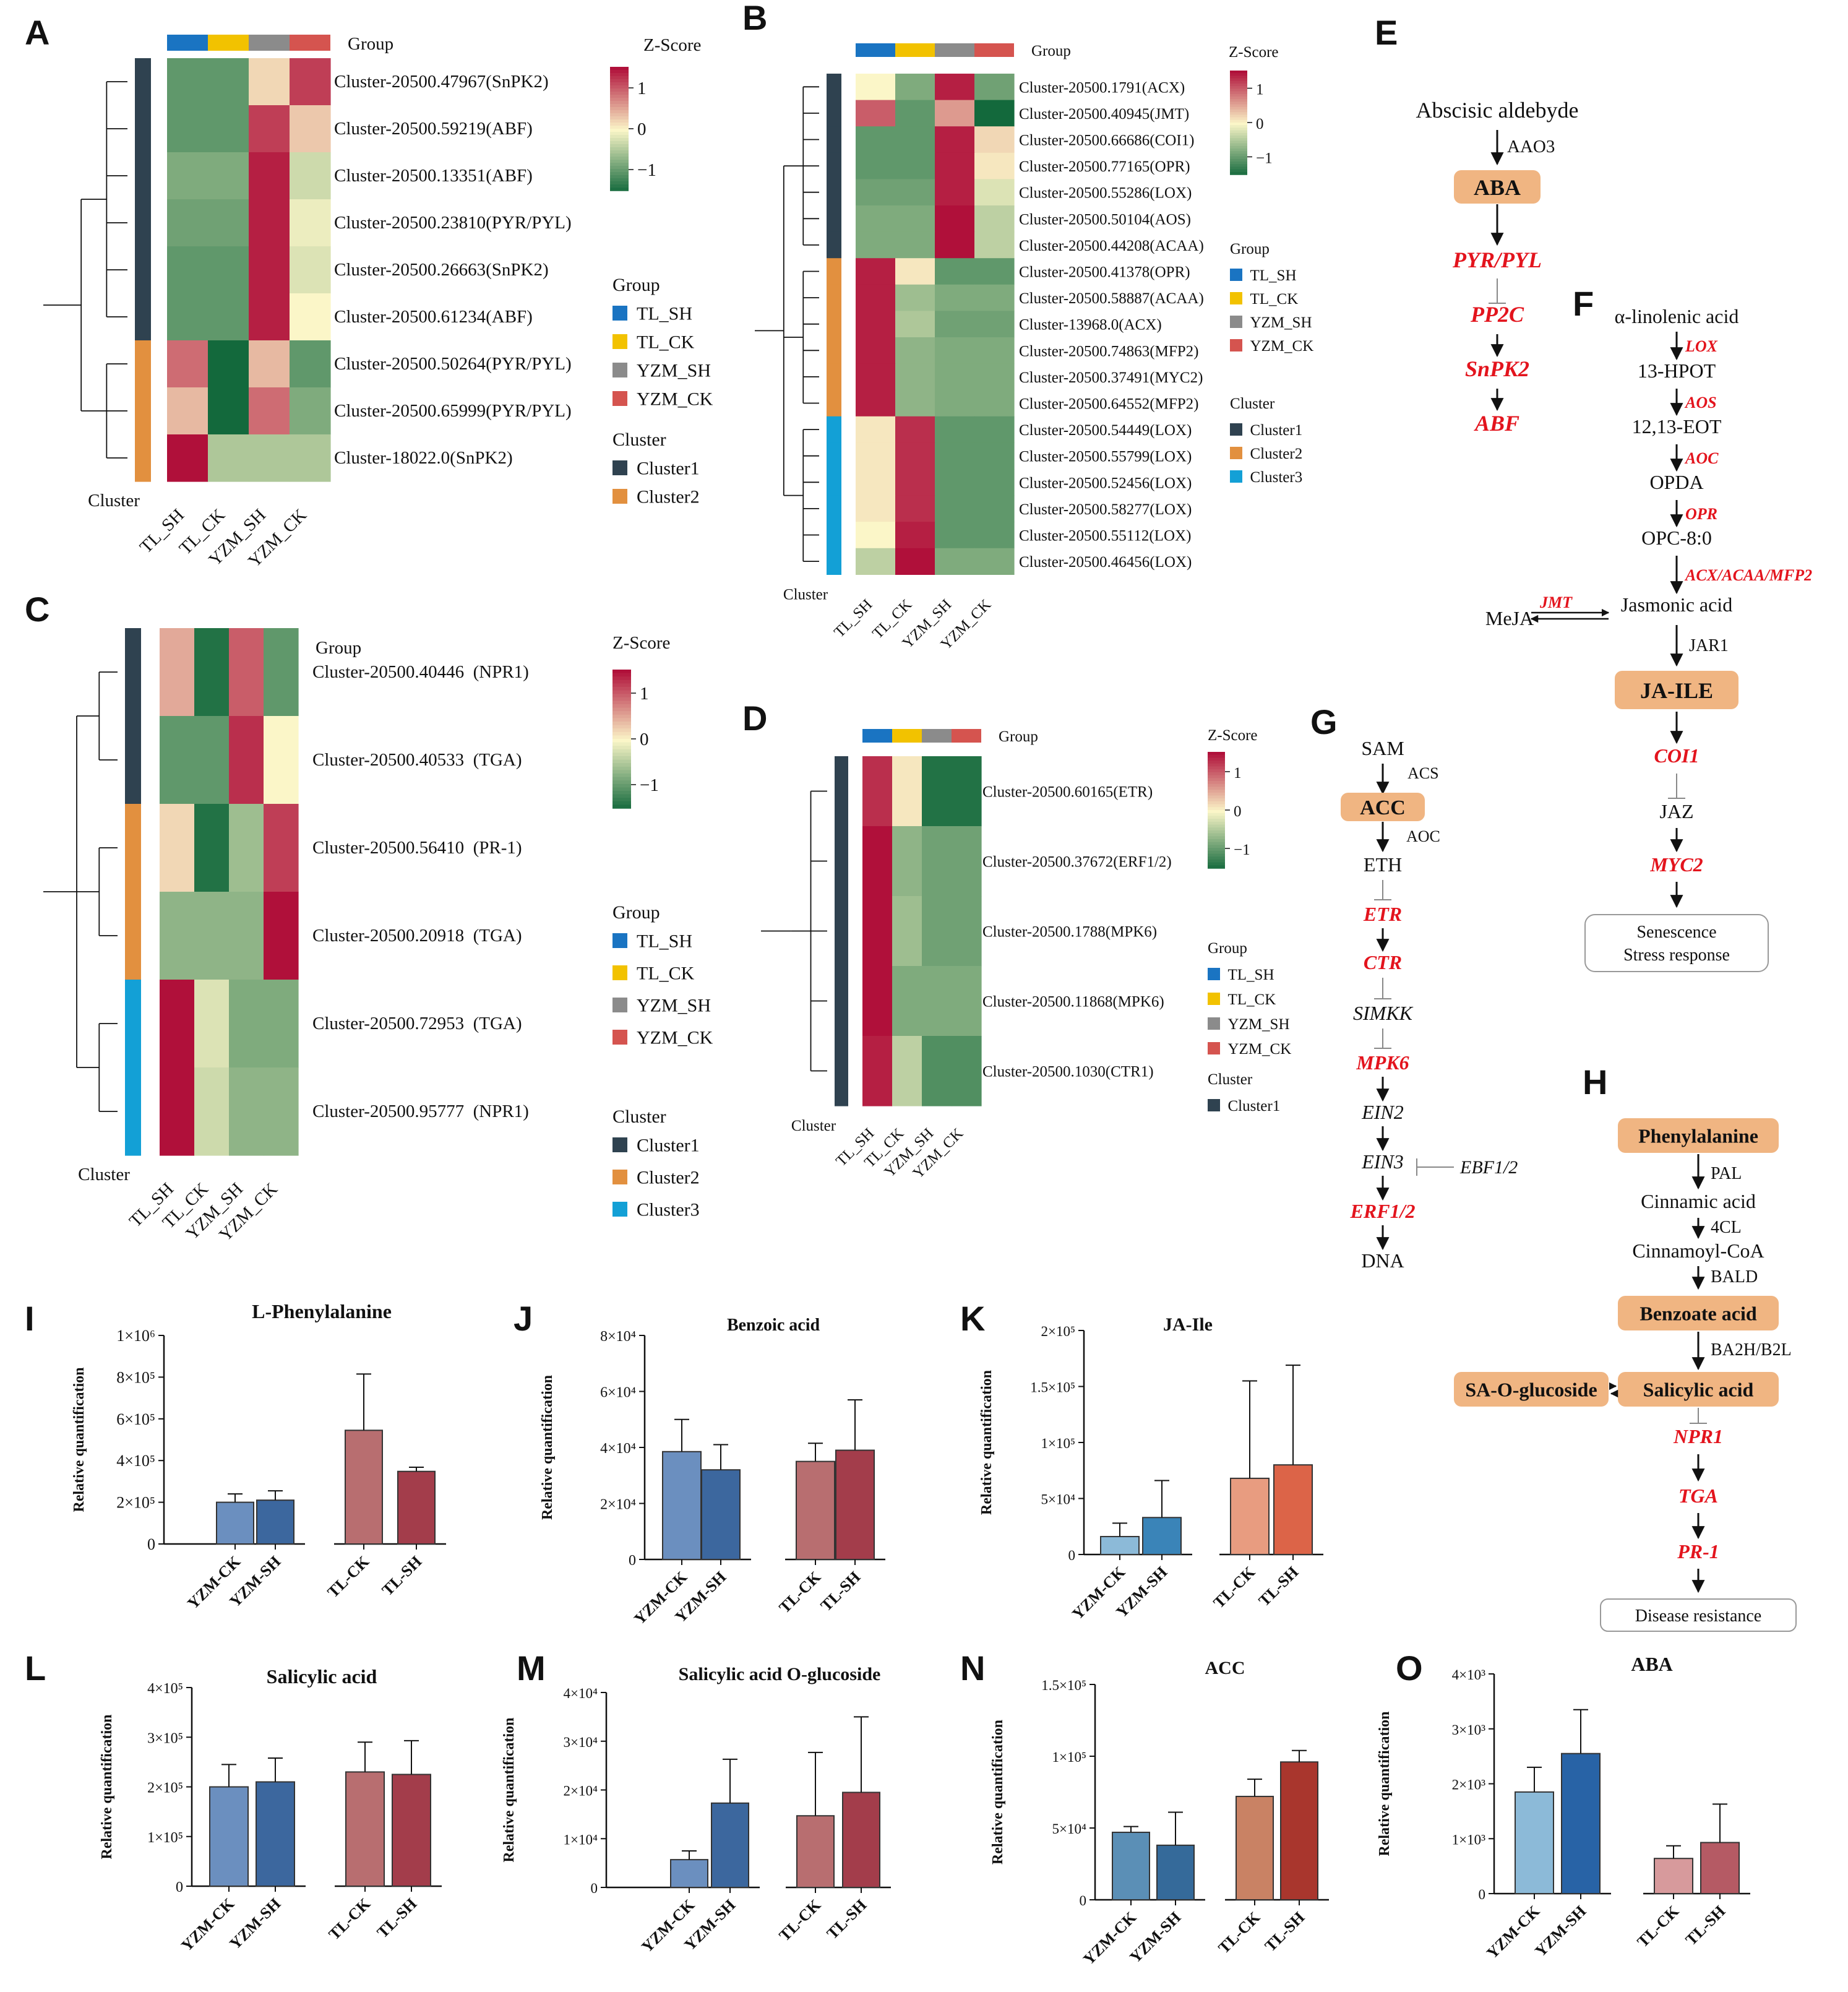 The width and height of the screenshot is (1848, 1992). I want to click on y-tick-label: 6×10⁴, so click(618, 1393).